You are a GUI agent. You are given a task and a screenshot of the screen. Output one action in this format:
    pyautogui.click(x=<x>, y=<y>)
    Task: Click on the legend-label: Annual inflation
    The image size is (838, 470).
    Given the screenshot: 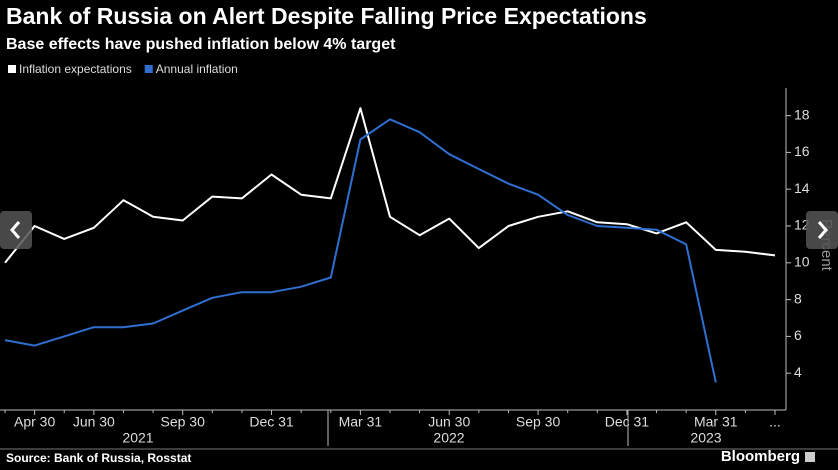 What is the action you would take?
    pyautogui.click(x=197, y=69)
    